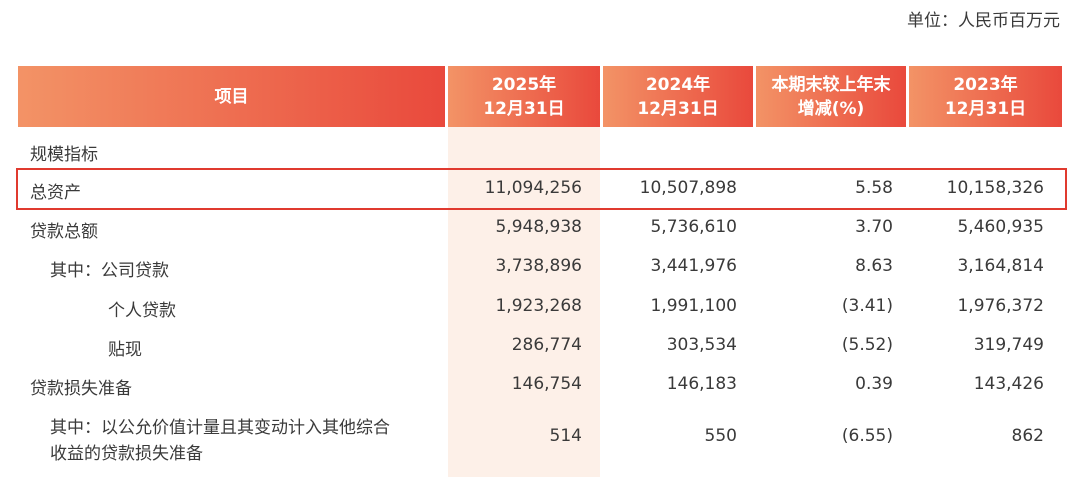 Image resolution: width=1080 pixels, height=477 pixels. What do you see at coordinates (1000, 306) in the screenshot?
I see `cell-value: 1,976,372` at bounding box center [1000, 306].